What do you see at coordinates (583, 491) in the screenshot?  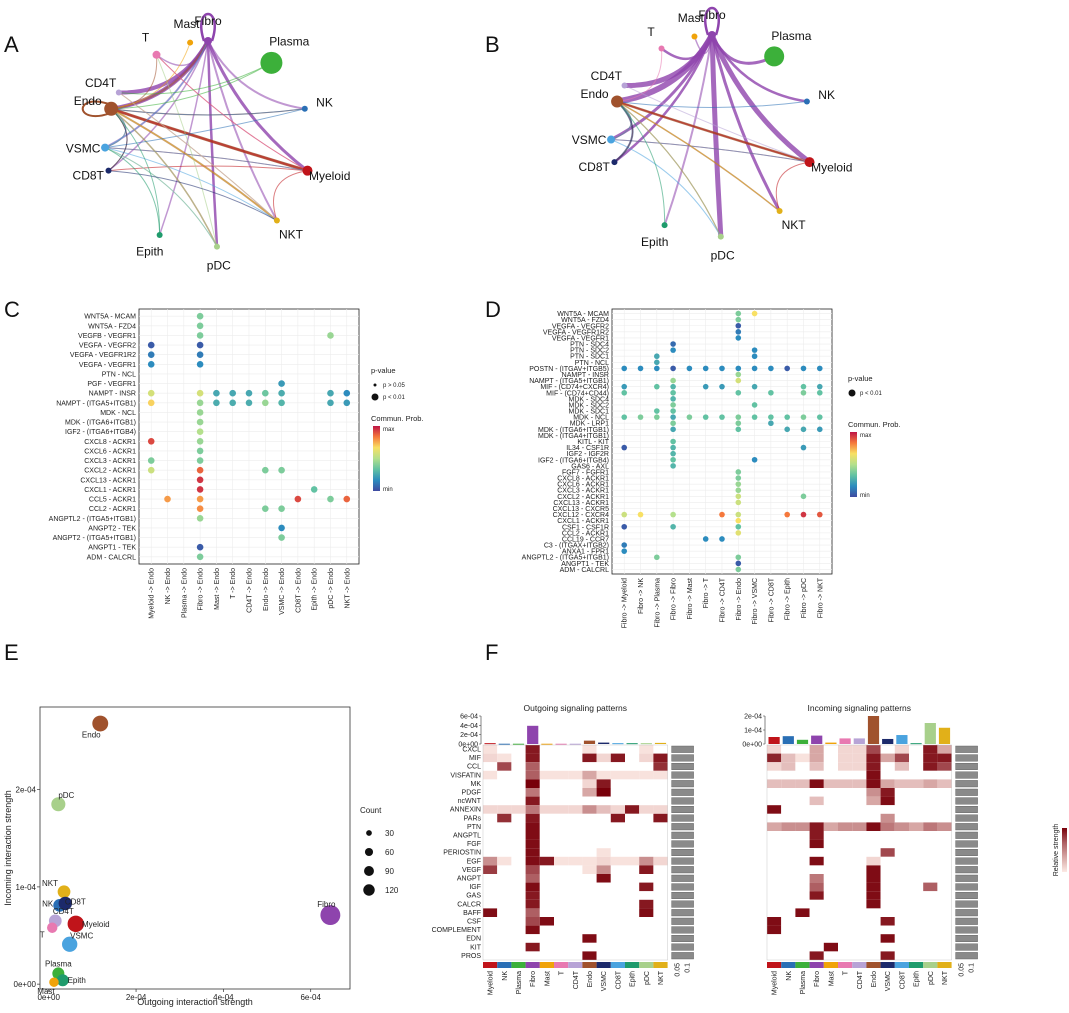 I see `row-label: CXCL3 - ACKR1` at bounding box center [583, 491].